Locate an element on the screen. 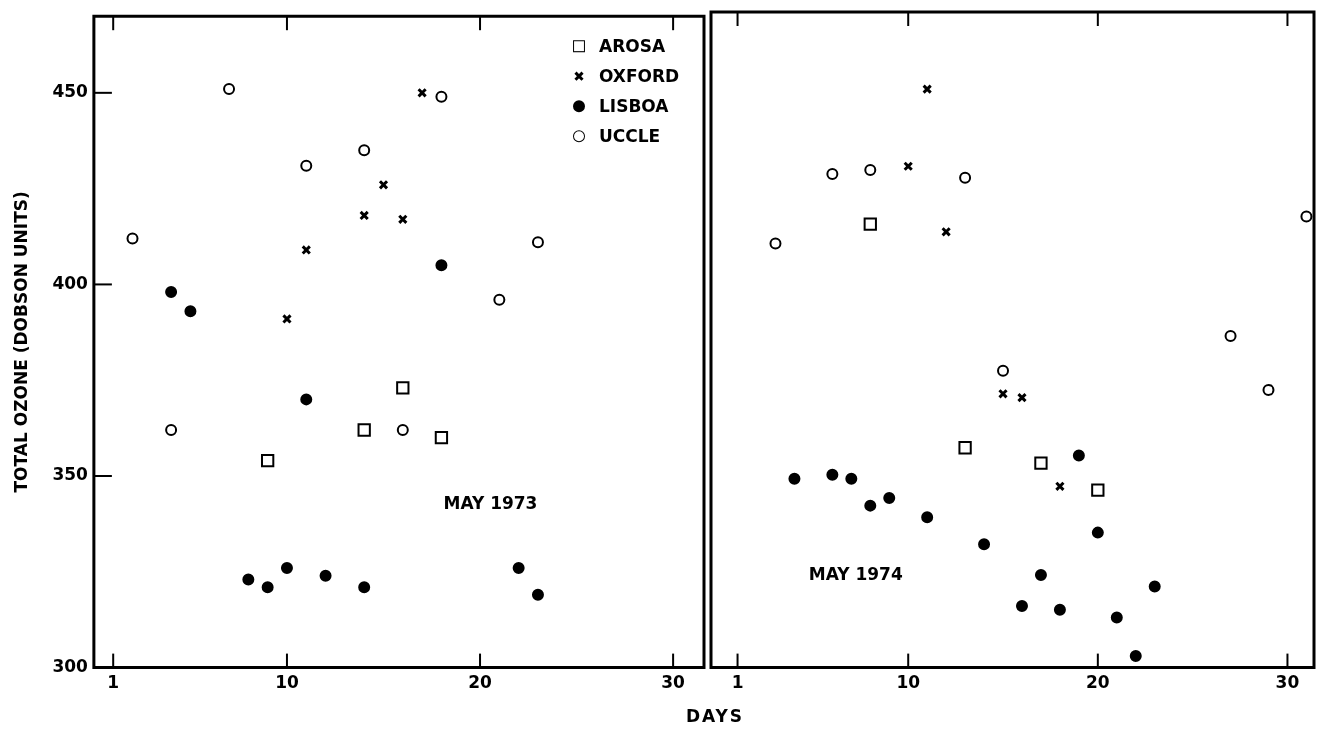 The height and width of the screenshot is (746, 1324). y-tick-label: 400 is located at coordinates (70, 282).